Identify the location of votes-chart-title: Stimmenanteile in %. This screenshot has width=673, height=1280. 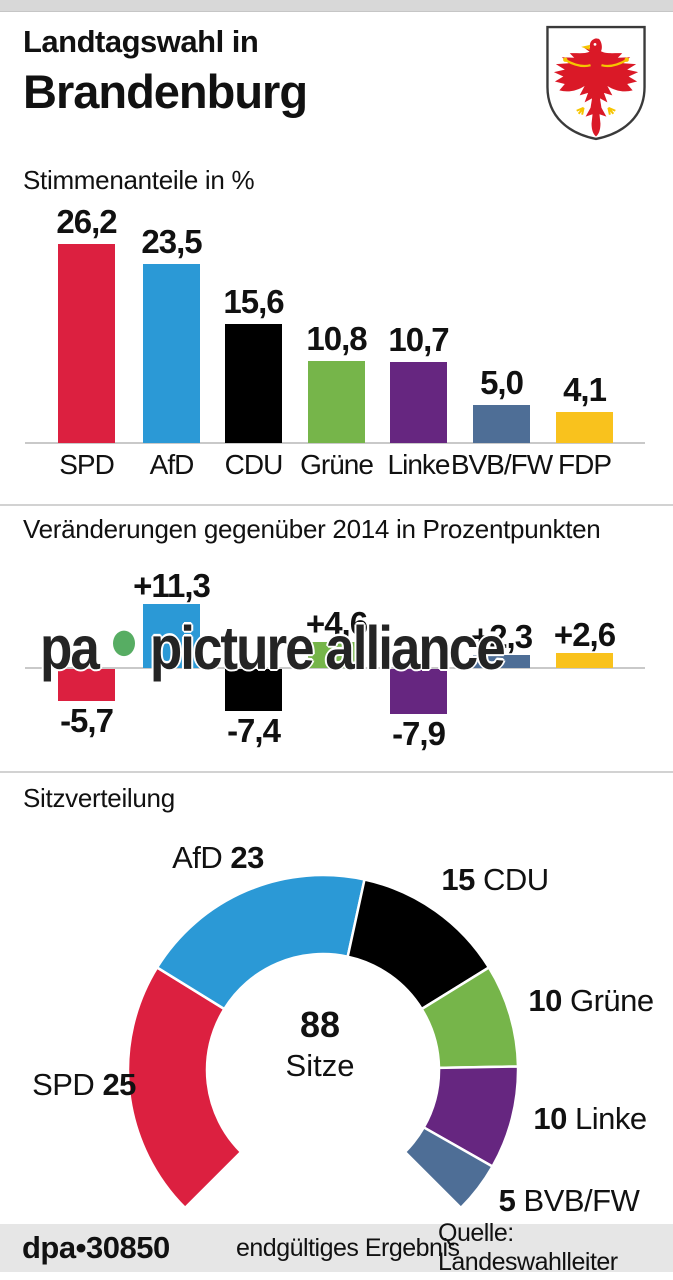
(139, 180).